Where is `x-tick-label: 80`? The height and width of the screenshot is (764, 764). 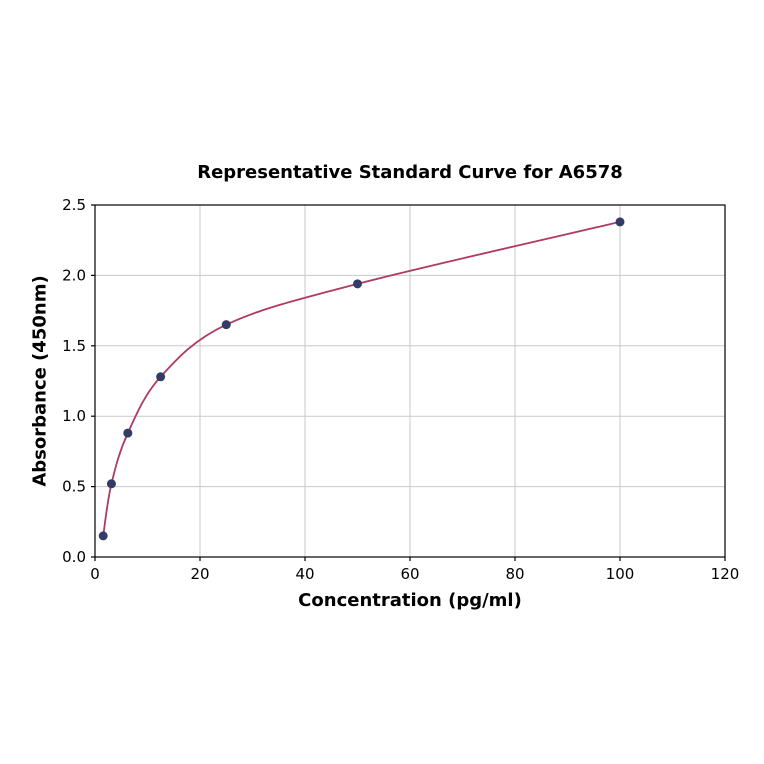
x-tick-label: 80 is located at coordinates (514, 574).